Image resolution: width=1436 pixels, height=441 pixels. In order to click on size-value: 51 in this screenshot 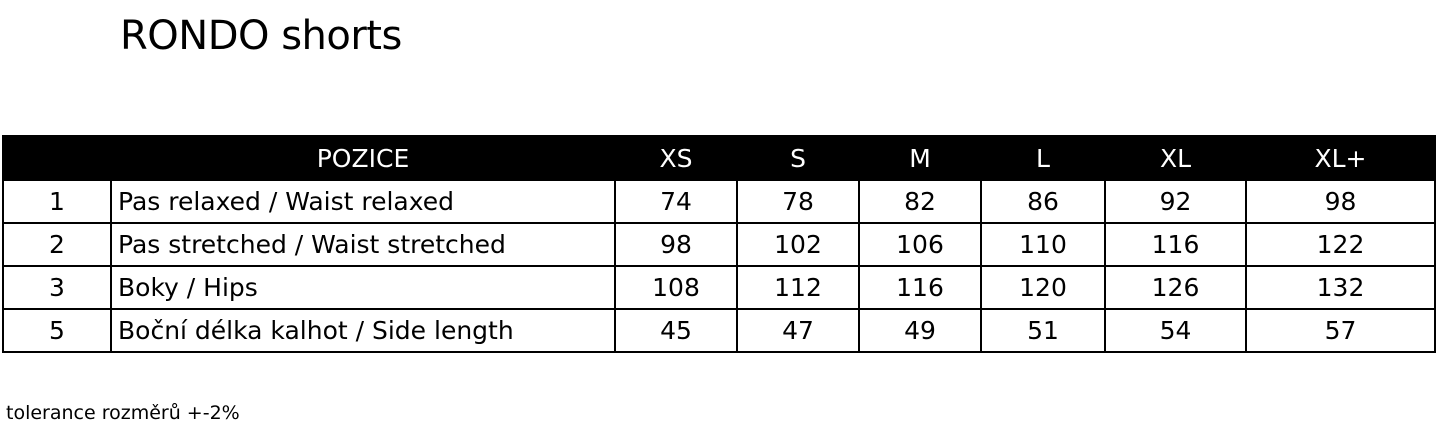, I will do `click(1043, 330)`.